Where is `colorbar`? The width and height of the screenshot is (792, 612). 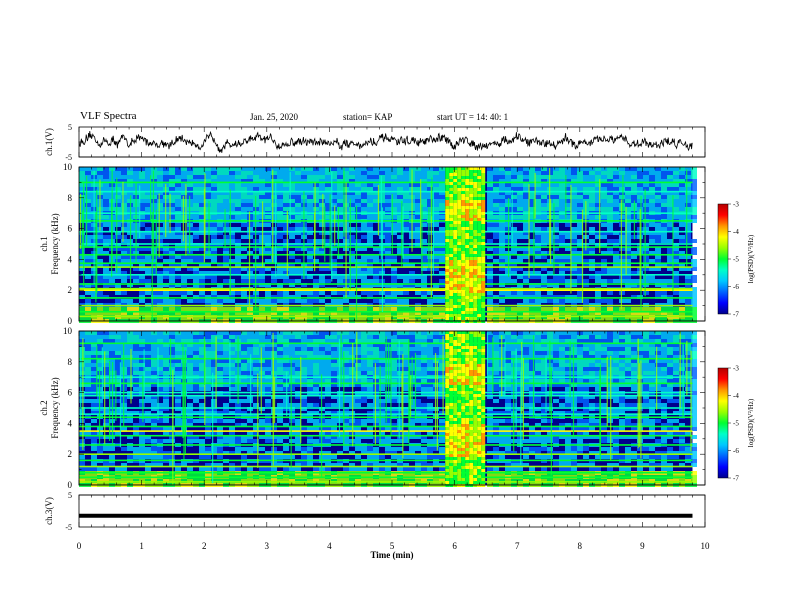
colorbar is located at coordinates (723, 259).